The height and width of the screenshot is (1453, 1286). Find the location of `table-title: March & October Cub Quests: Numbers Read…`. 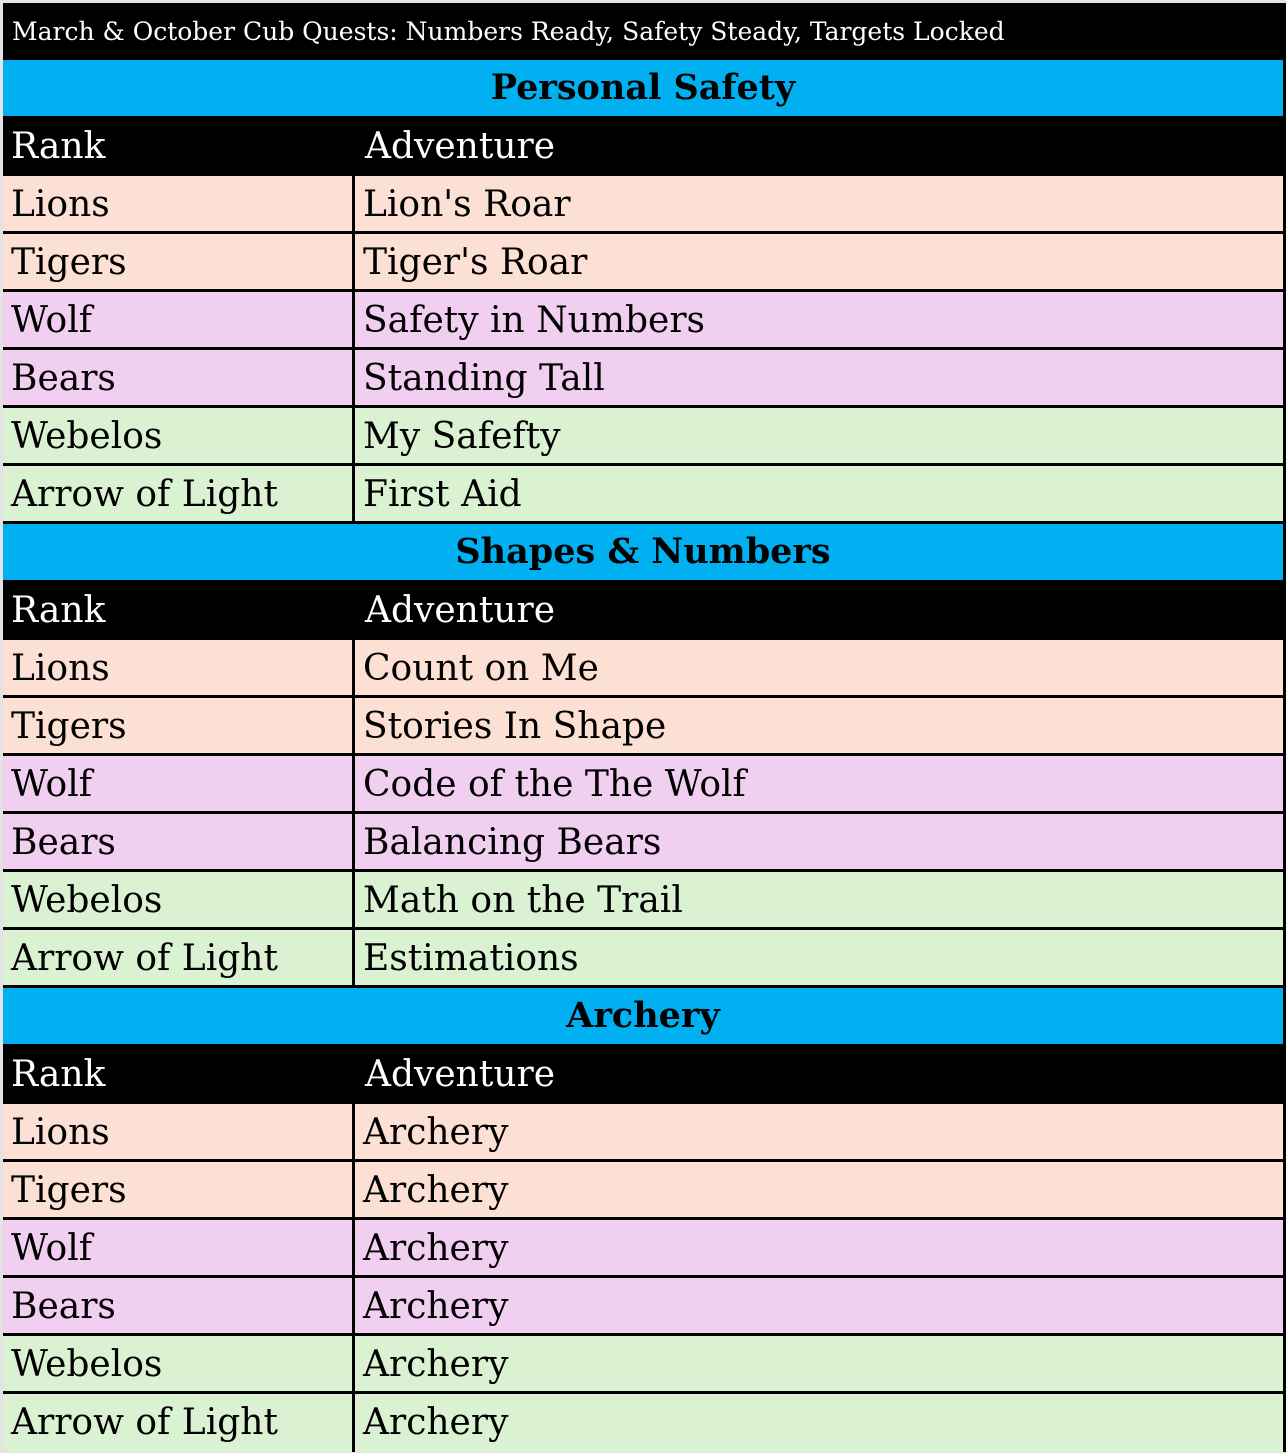

table-title: March & October Cub Quests: Numbers Read… is located at coordinates (643, 31).